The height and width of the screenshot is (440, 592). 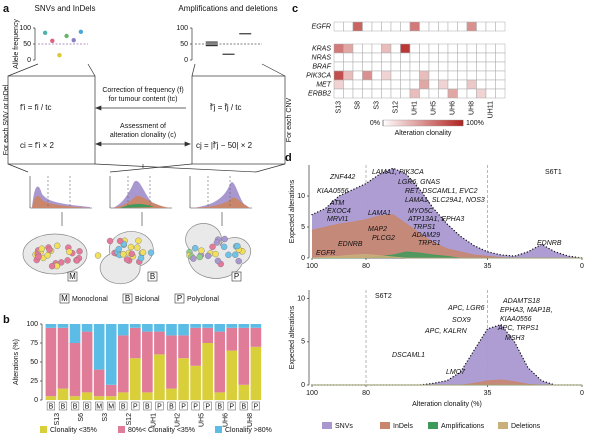 I want to click on clone-letter: M, so click(x=72, y=276).